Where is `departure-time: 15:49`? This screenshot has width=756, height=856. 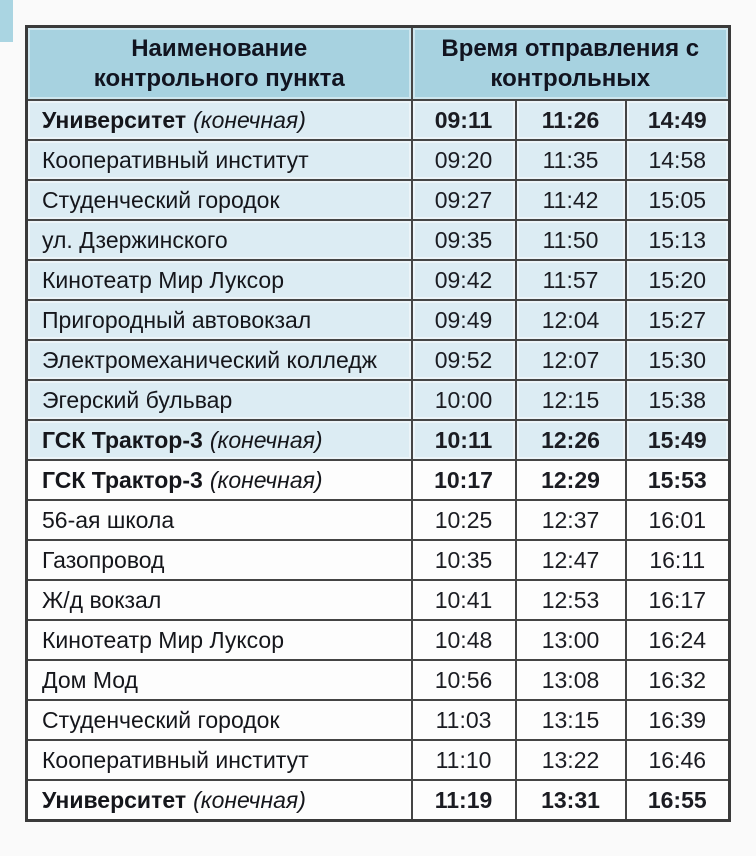 departure-time: 15:49 is located at coordinates (677, 440).